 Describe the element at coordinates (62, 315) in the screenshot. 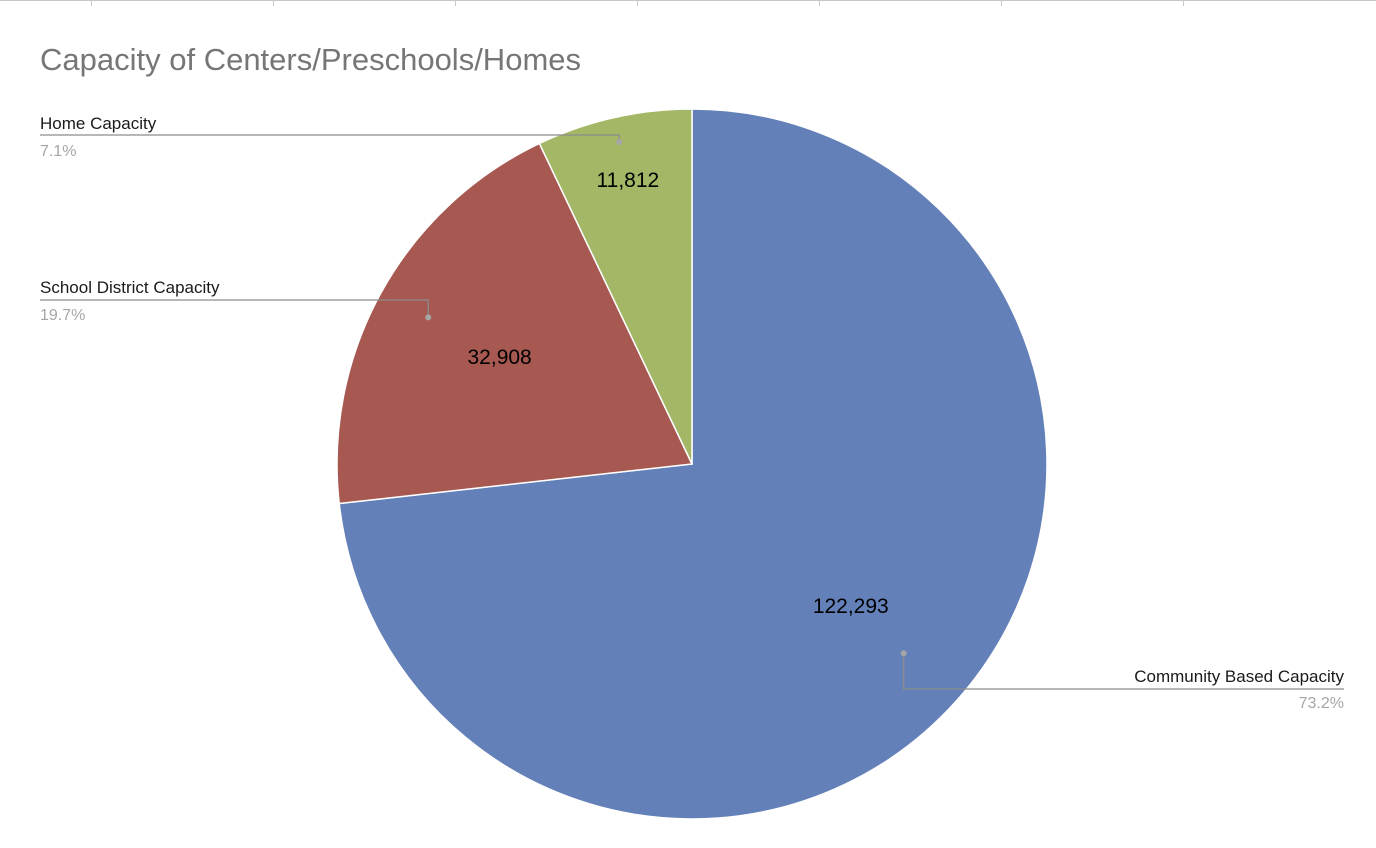

I see `percent-label-school-district-capacity: 19.7%` at that location.